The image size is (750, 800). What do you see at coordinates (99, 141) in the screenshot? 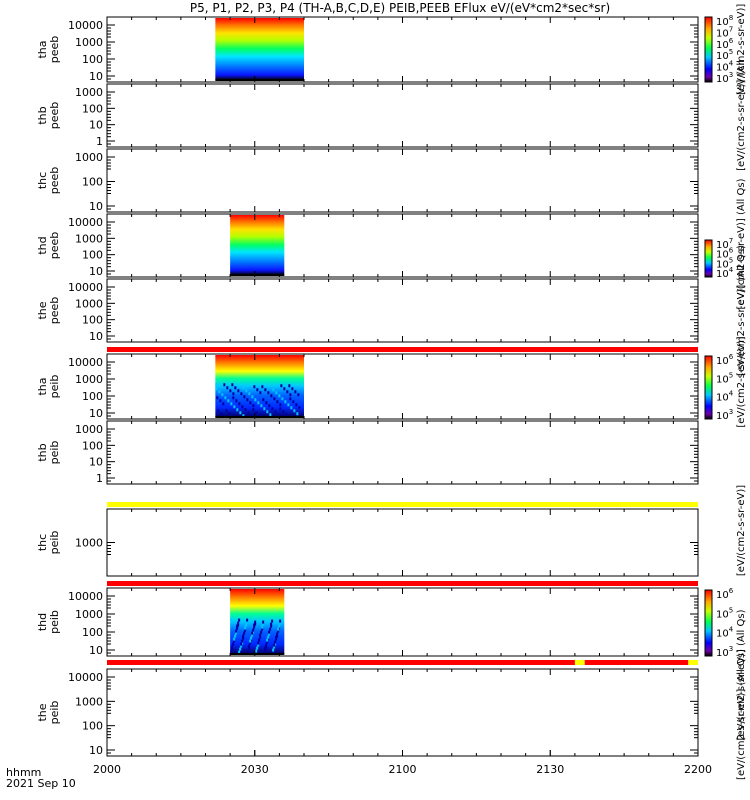
I see `y-tick-label: 1` at bounding box center [99, 141].